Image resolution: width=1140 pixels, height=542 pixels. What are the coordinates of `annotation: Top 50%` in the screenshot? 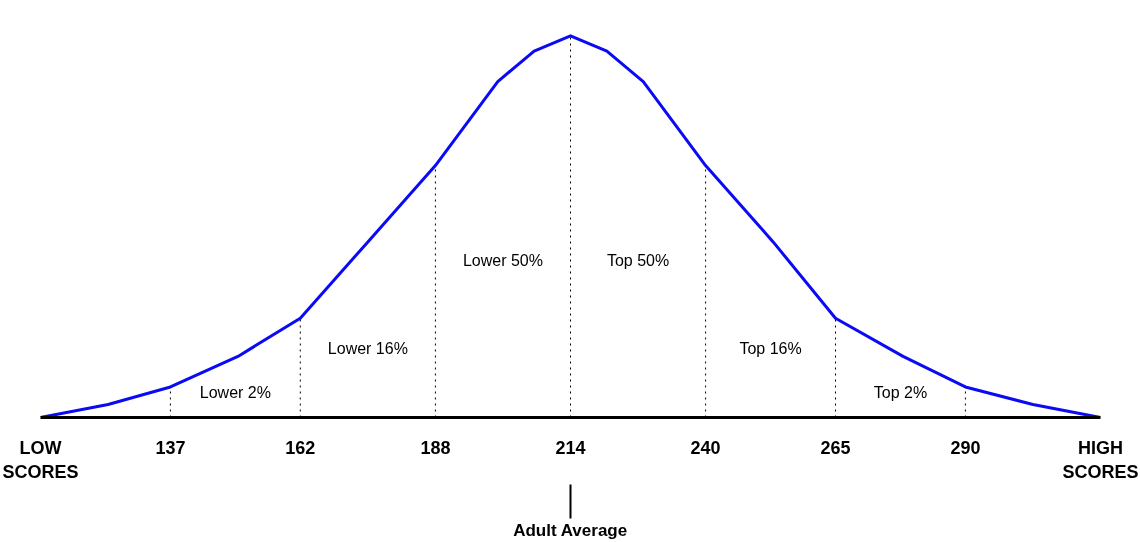 It's located at (638, 261).